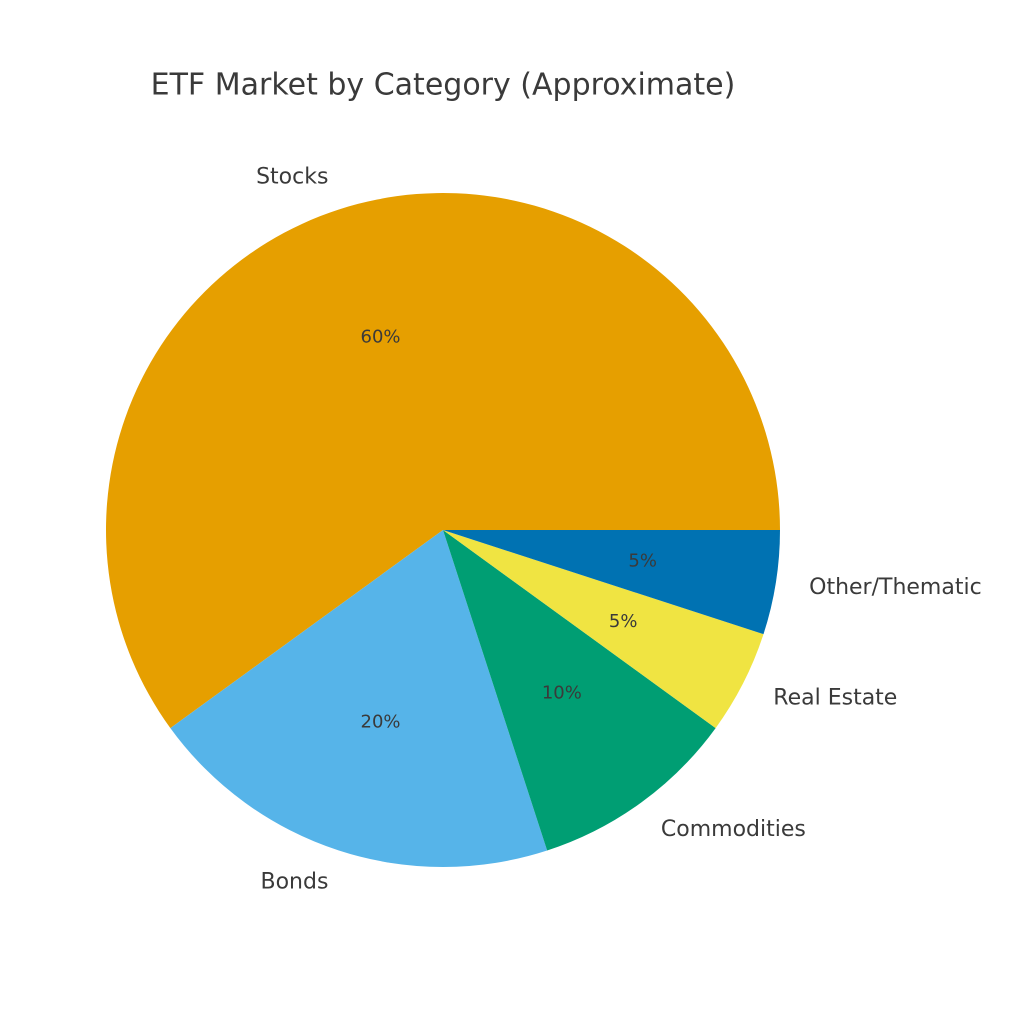 The image size is (1024, 1024). I want to click on category-label: Real Estate, so click(835, 697).